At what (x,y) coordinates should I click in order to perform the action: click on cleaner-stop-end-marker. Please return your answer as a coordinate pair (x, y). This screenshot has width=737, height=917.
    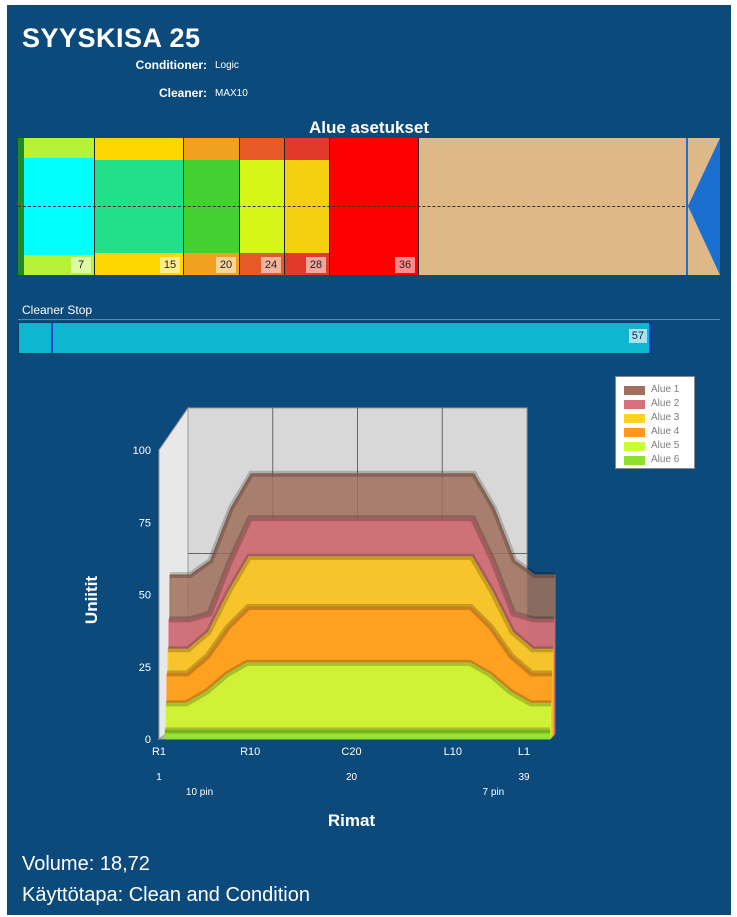
    Looking at the image, I should click on (650, 338).